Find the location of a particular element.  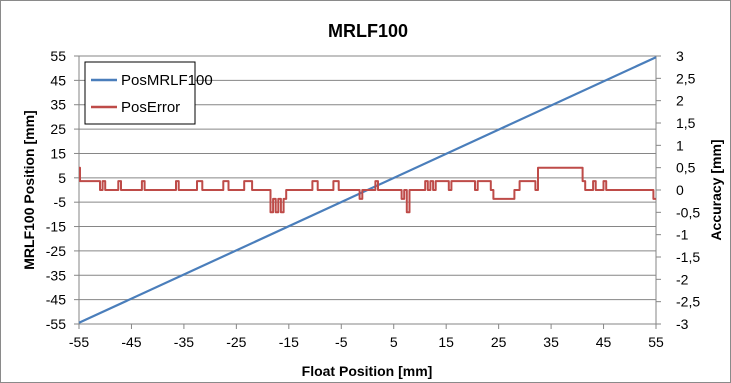

y-tick-label: 35 is located at coordinates (58, 105).